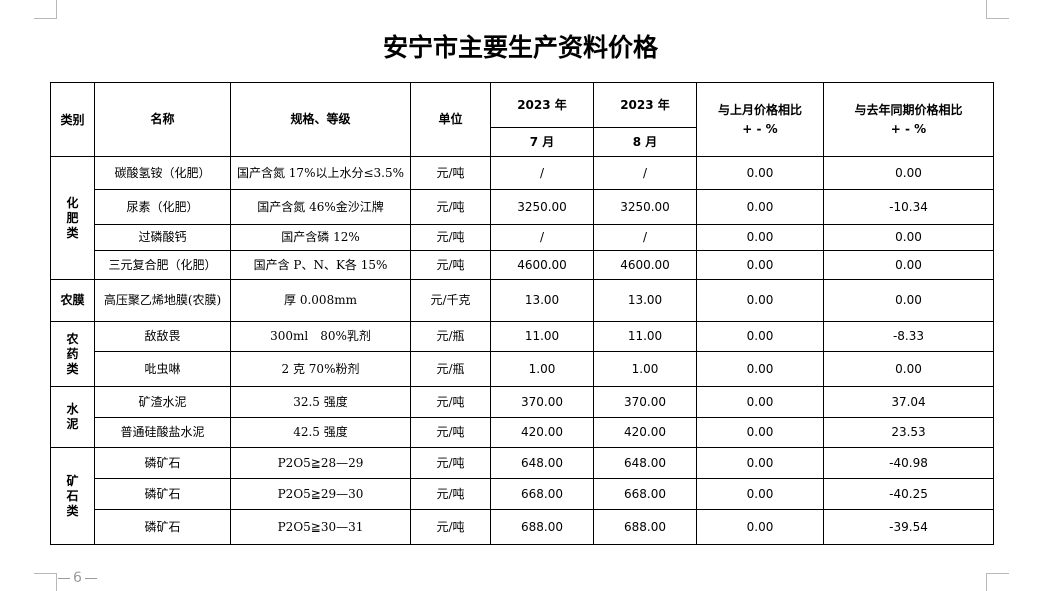 The image size is (1041, 591). Describe the element at coordinates (72, 496) in the screenshot. I see `category-cell: 矿石类` at that location.